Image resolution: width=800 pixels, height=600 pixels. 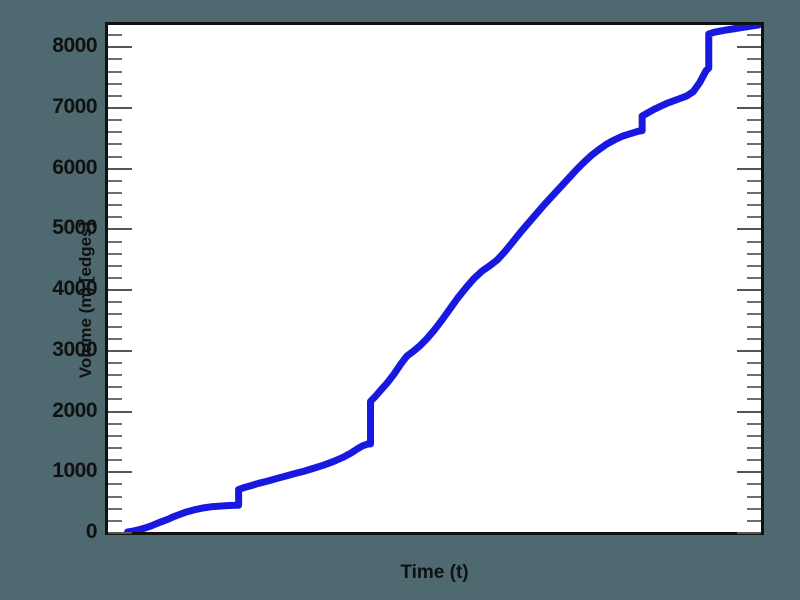 What do you see at coordinates (434, 572) in the screenshot?
I see `x-axis-title: Time (t)` at bounding box center [434, 572].